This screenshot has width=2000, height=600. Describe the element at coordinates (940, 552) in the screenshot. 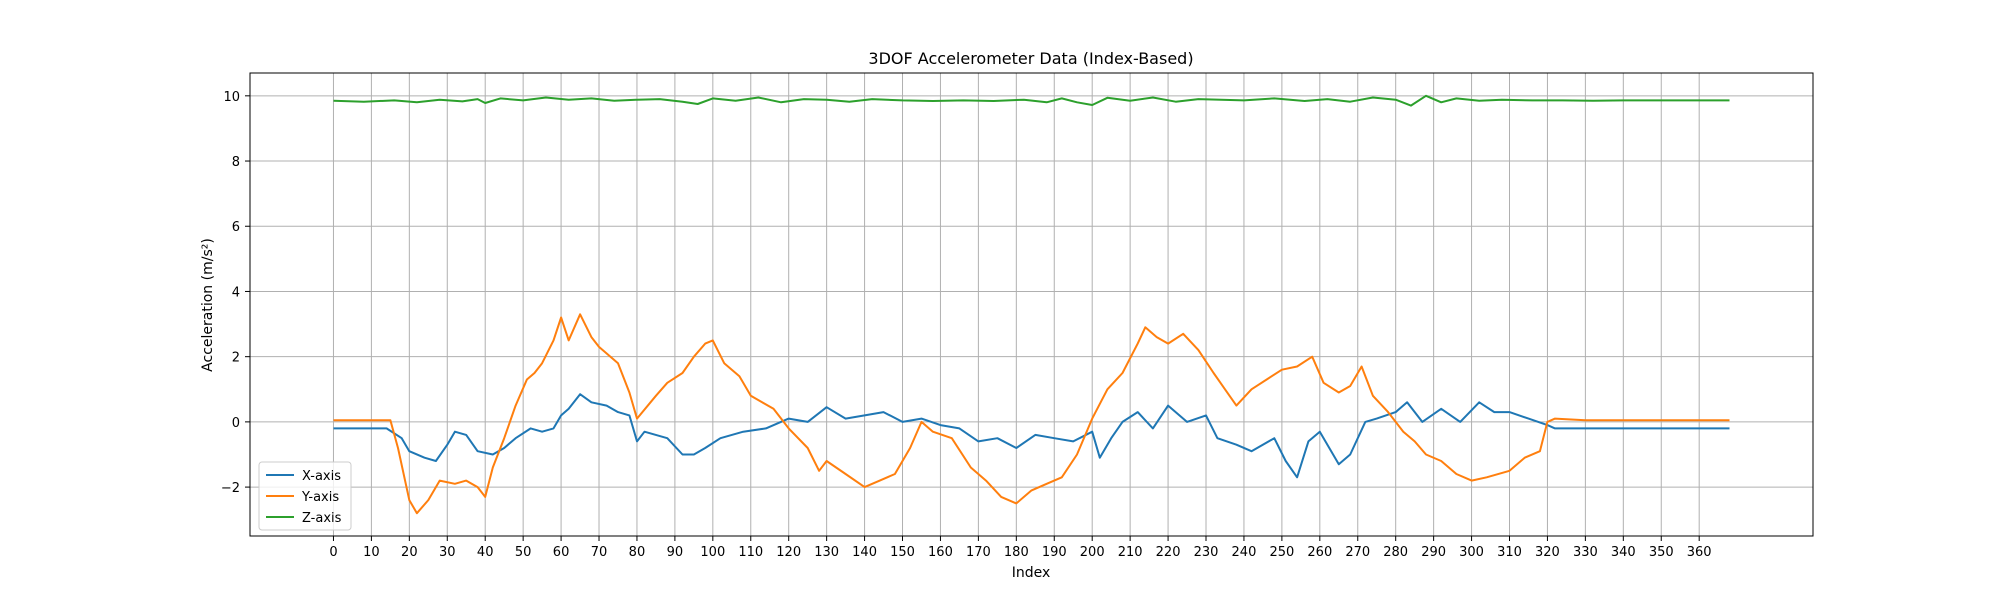

I see `x-tick-label: 160` at that location.